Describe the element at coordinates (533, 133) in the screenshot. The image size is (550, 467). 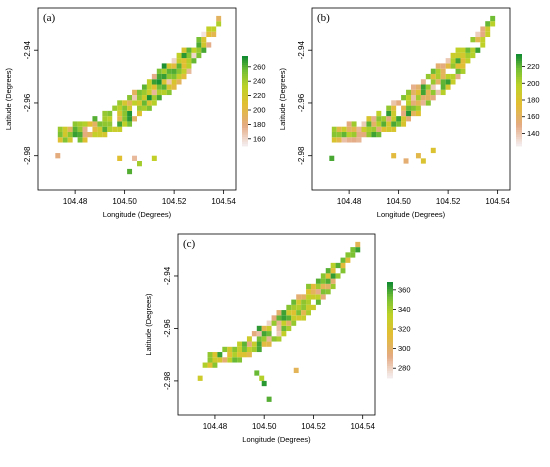
I see `colorbar-tick-label: 140` at that location.